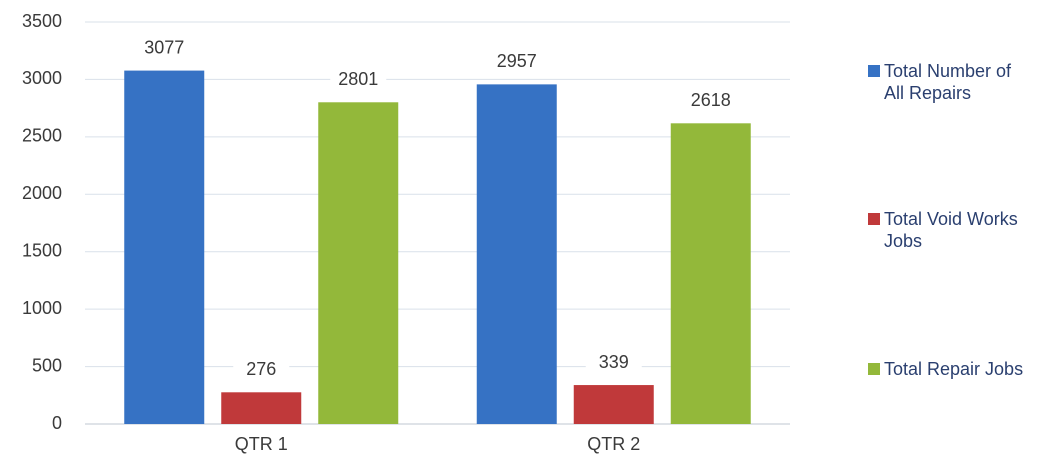 The image size is (1039, 459). I want to click on y-tick-label: 1000, so click(42, 308).